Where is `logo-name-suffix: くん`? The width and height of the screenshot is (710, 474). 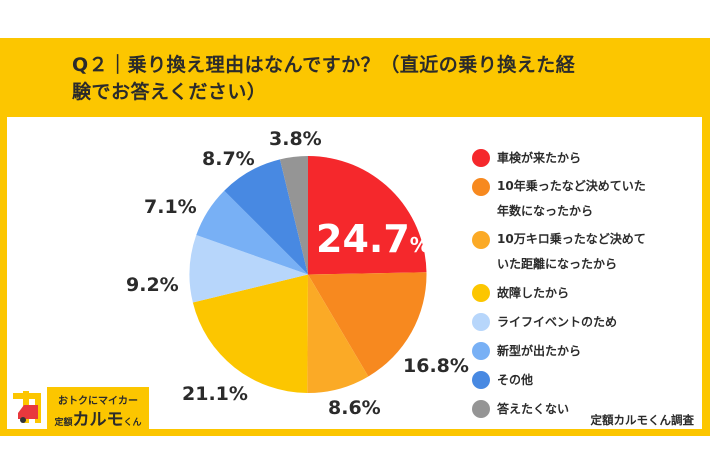
logo-name-suffix: くん is located at coordinates (132, 423).